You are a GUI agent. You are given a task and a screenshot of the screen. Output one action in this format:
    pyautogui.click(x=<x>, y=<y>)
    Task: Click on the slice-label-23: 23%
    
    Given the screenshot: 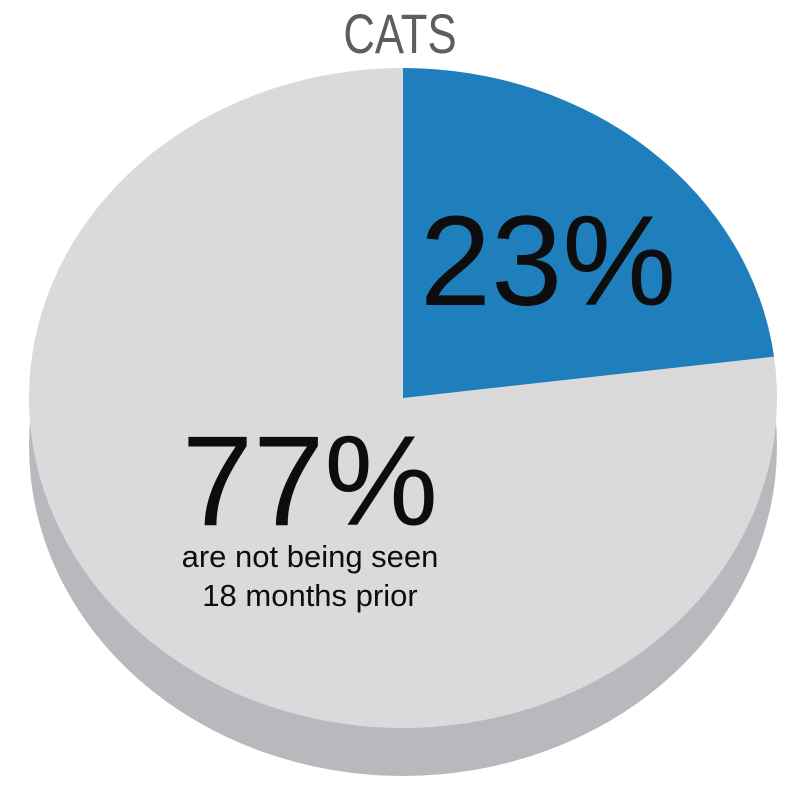 What is the action you would take?
    pyautogui.click(x=548, y=261)
    